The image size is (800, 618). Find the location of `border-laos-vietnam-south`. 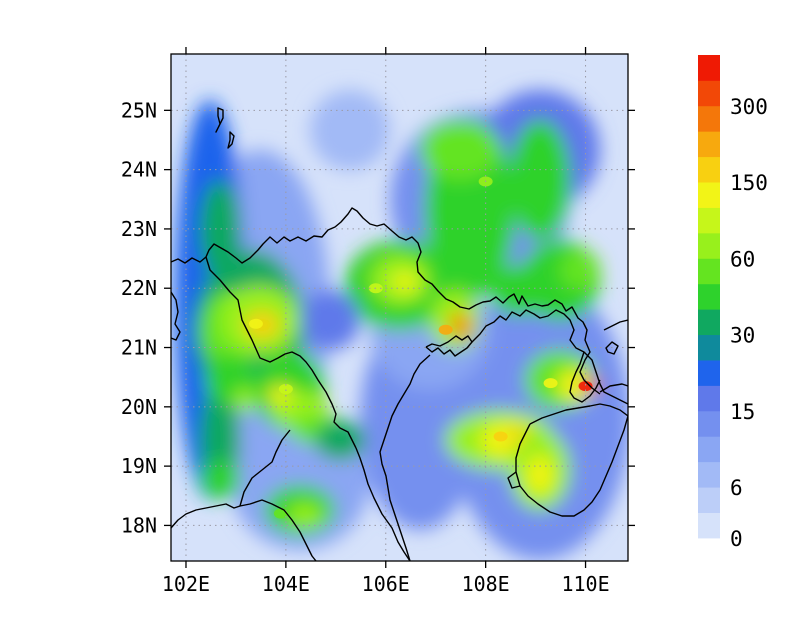

border-laos-vietnam-south is located at coordinates (383, 504).